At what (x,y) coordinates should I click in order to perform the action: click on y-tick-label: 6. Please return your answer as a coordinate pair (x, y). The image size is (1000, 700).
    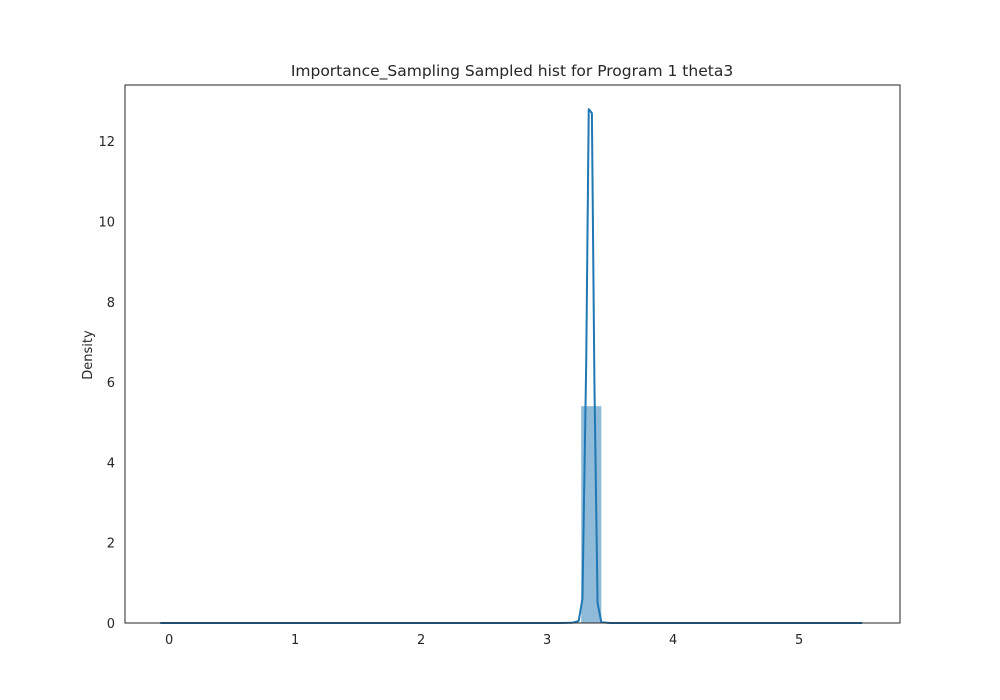
    Looking at the image, I should click on (111, 383).